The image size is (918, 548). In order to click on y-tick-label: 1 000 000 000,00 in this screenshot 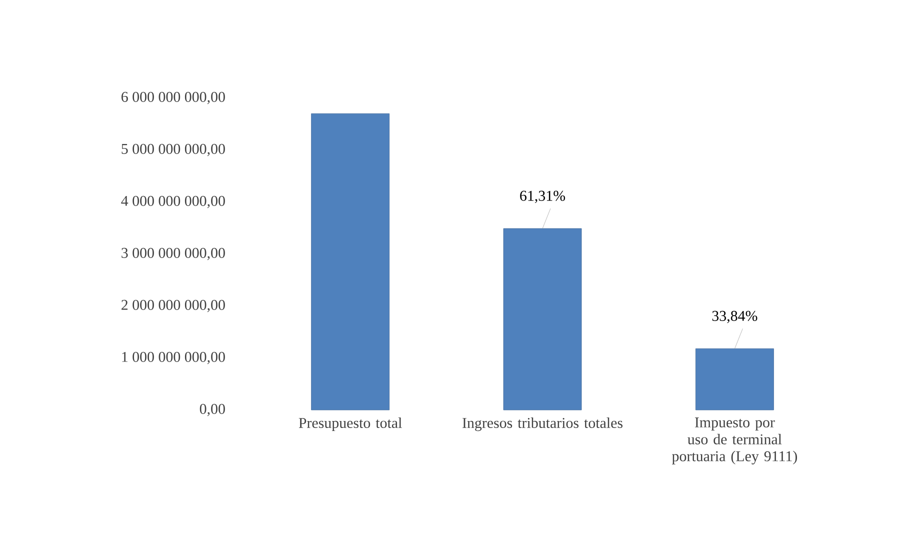, I will do `click(173, 358)`.